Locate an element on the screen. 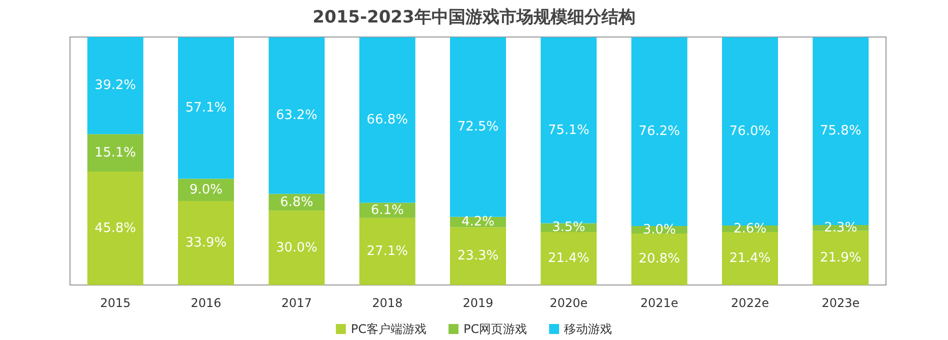 This screenshot has width=948, height=340. data-label: 30.0% is located at coordinates (297, 248).